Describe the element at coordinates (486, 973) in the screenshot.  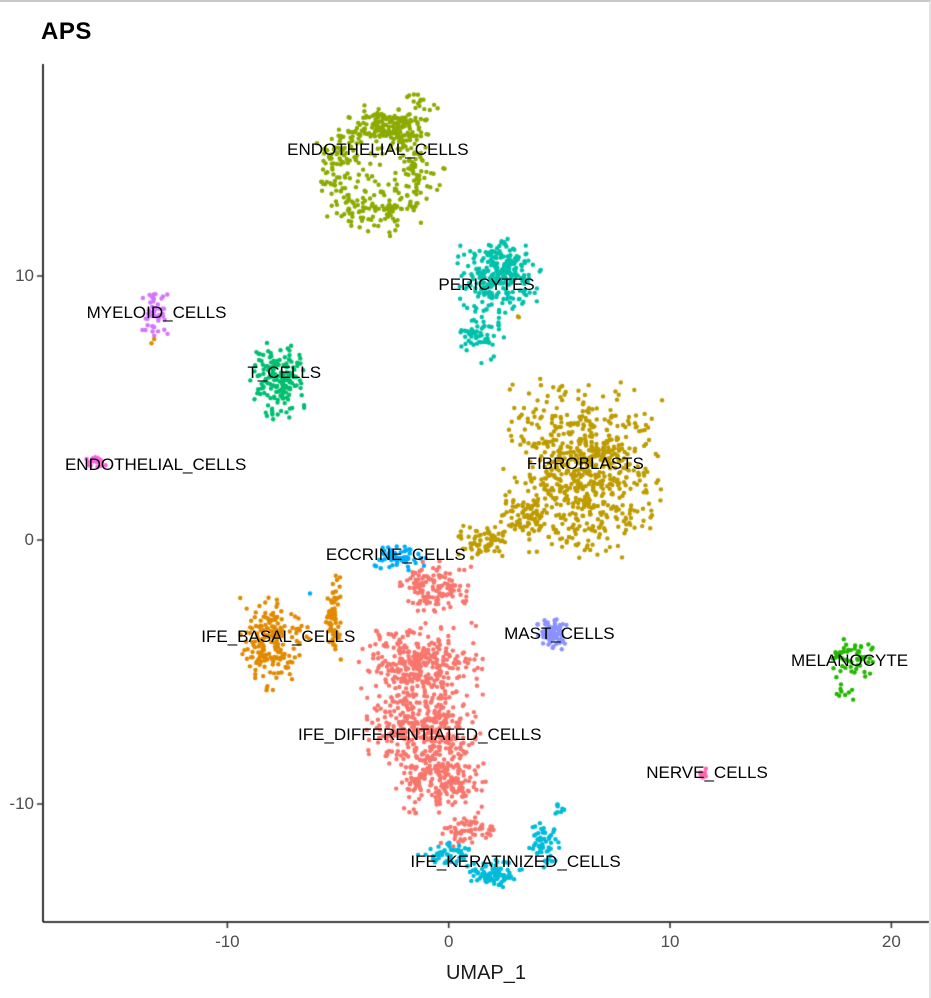
I see `x-axis-title: UMAP_1` at that location.